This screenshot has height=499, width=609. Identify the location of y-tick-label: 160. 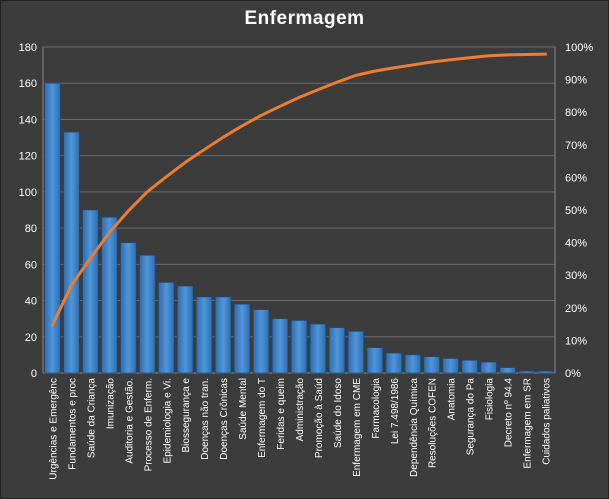
(28, 84).